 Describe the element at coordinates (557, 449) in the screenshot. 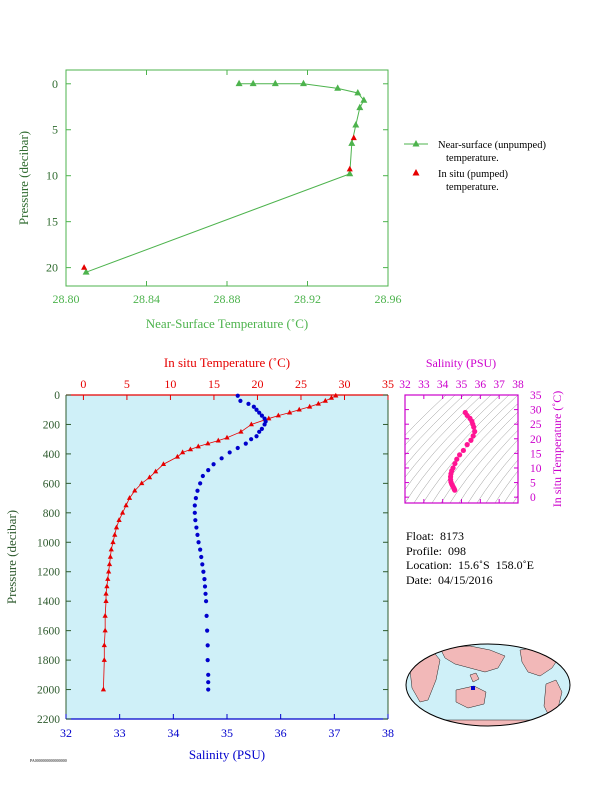

I see `ts-y-axis-label: In situ Temperature (˚C)` at that location.